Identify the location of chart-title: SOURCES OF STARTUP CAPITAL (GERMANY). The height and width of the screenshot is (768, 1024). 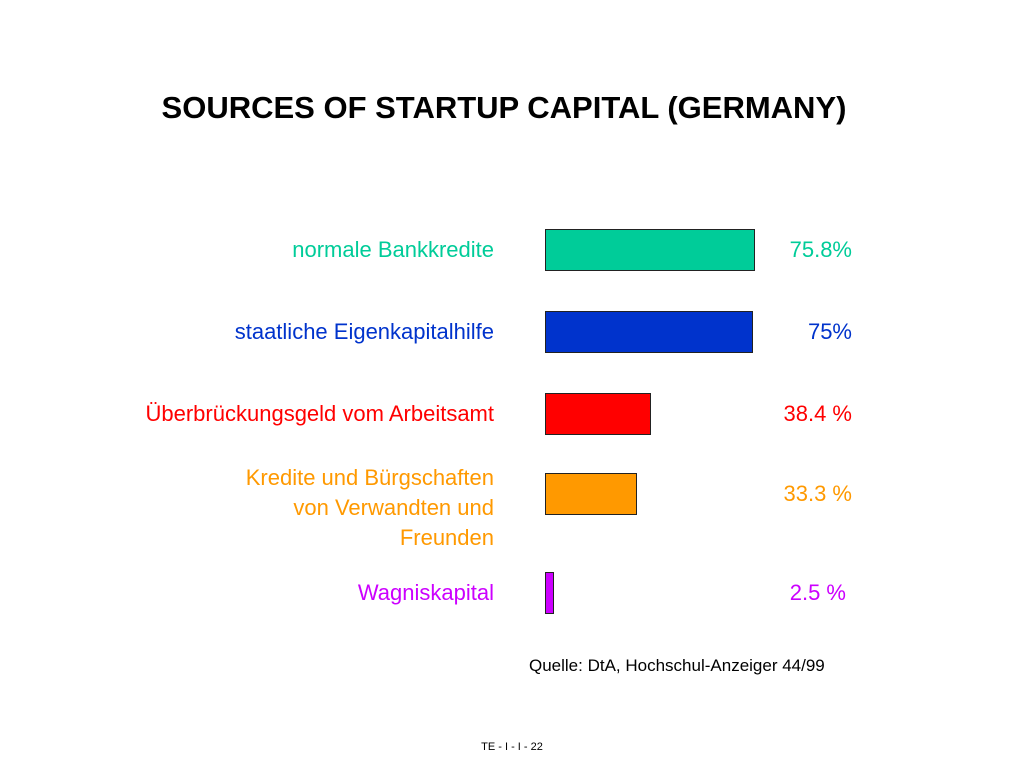
(504, 107).